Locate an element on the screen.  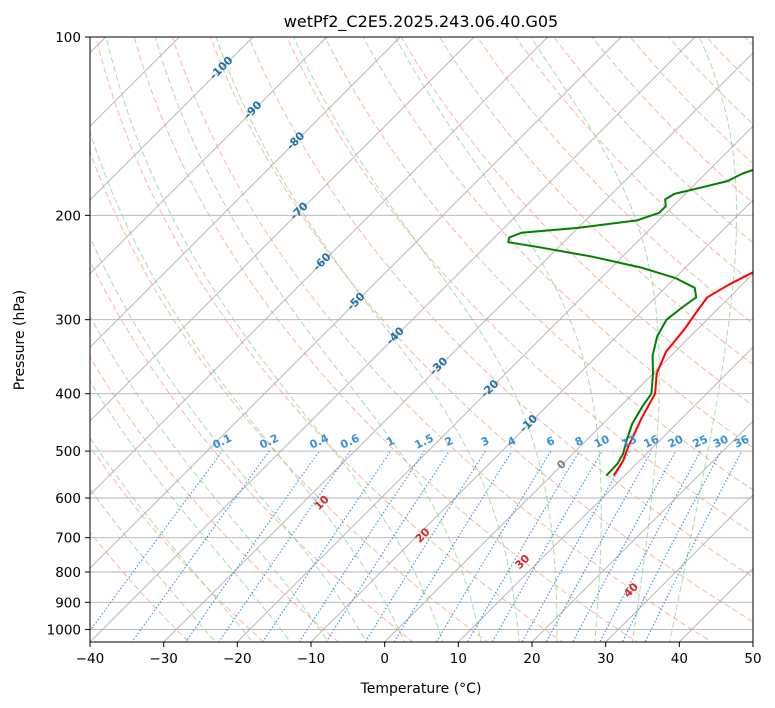
x-tick-label: 10 is located at coordinates (458, 659).